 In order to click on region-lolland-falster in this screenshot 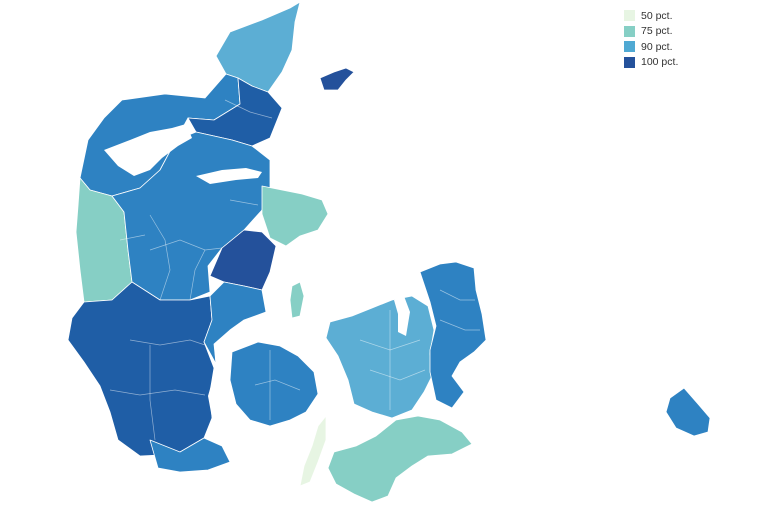, I will do `click(400, 459)`.